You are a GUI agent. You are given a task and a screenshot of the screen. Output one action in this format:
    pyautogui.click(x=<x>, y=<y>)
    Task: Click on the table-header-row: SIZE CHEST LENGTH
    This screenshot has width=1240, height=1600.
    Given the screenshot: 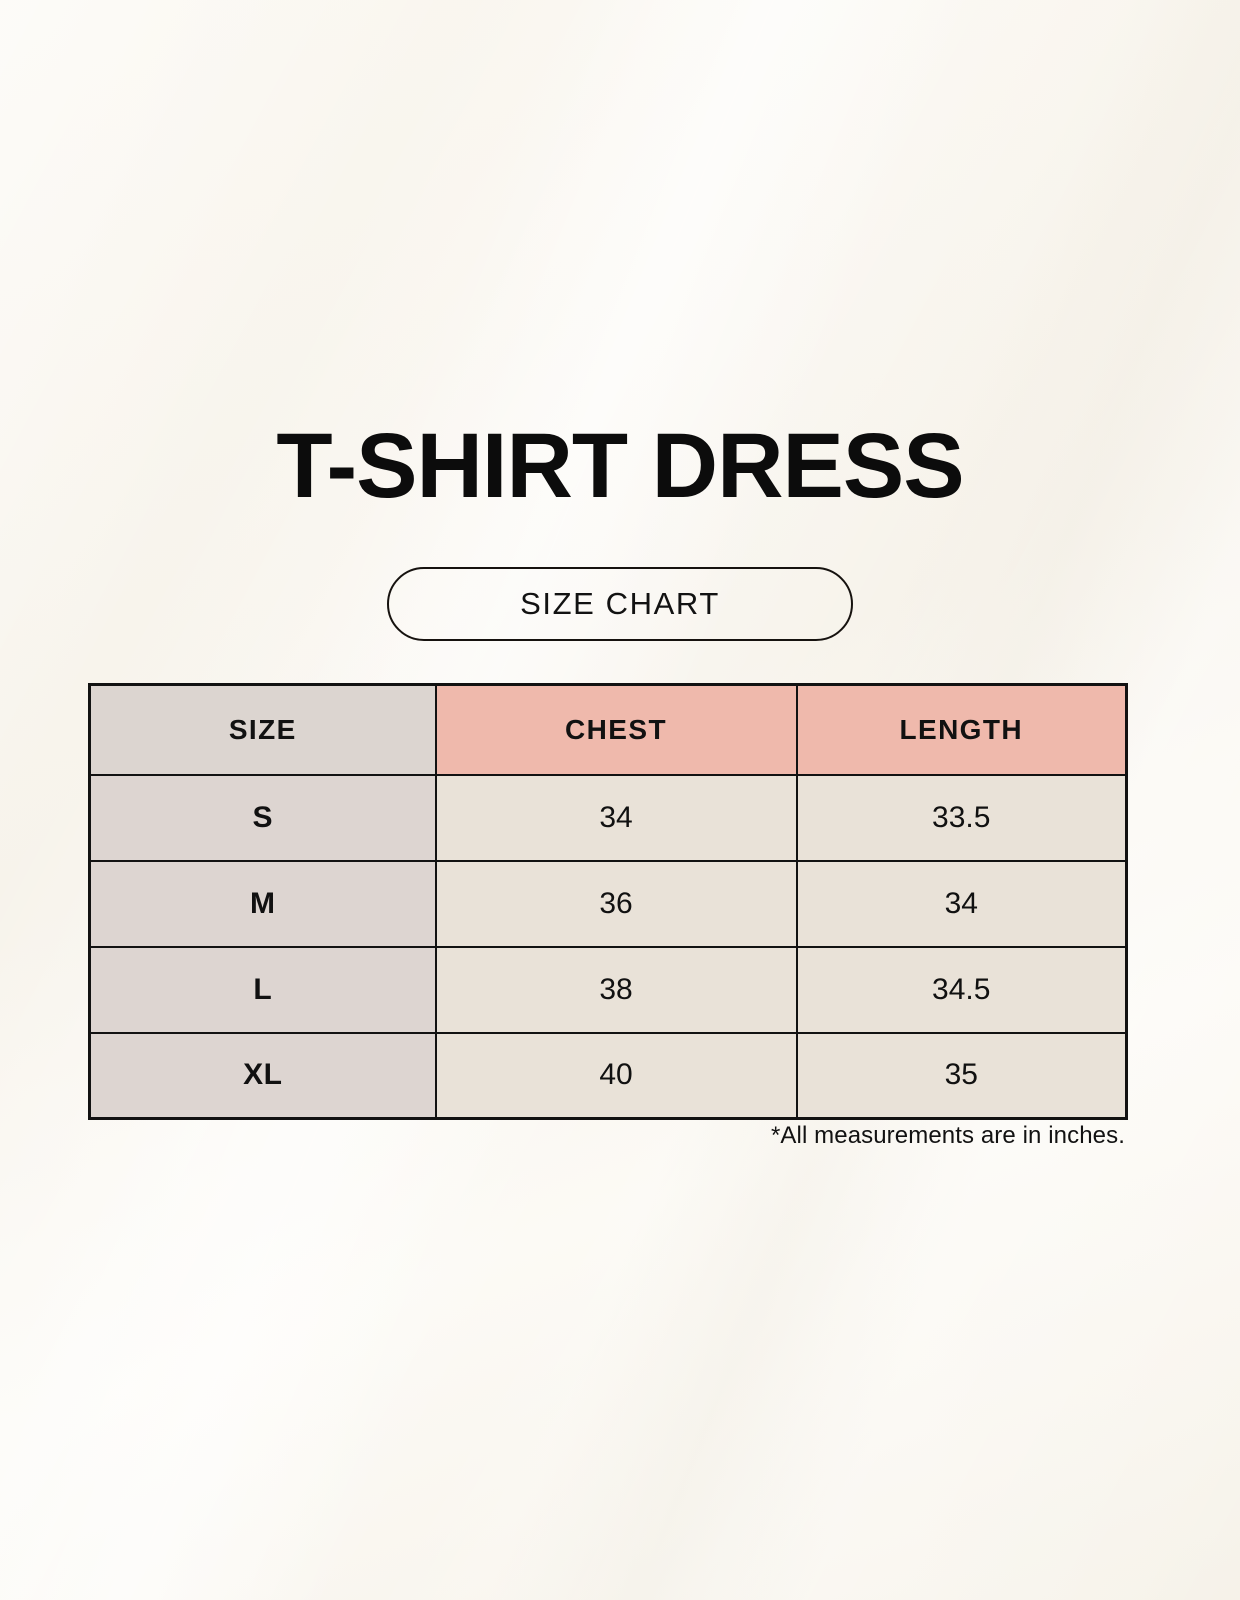 What is the action you would take?
    pyautogui.click(x=608, y=729)
    